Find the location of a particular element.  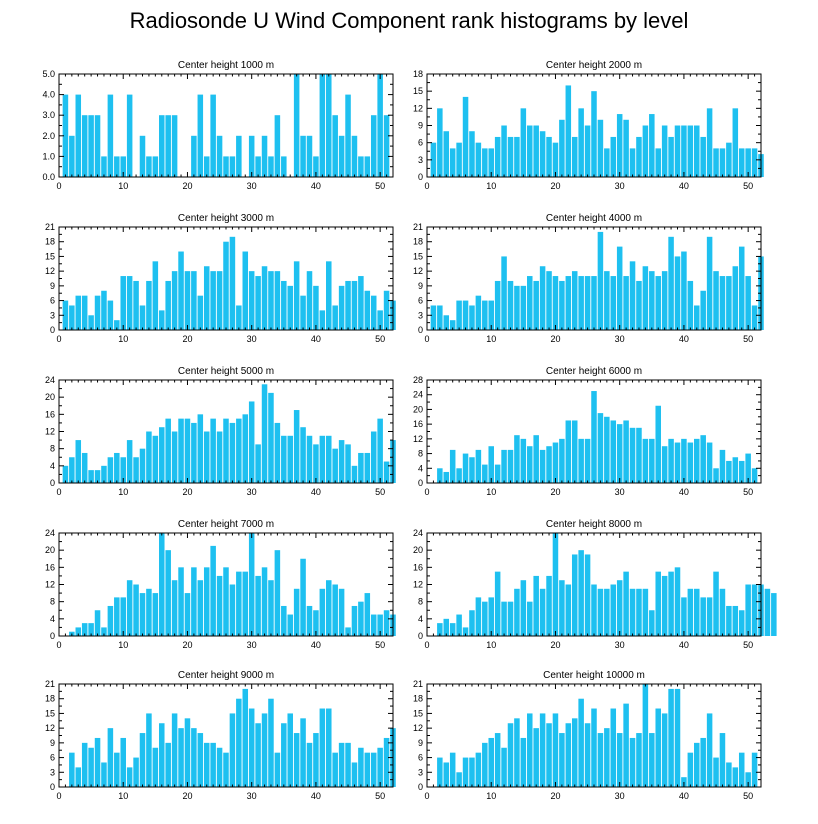

y-tick-label: 18 is located at coordinates (418, 699).